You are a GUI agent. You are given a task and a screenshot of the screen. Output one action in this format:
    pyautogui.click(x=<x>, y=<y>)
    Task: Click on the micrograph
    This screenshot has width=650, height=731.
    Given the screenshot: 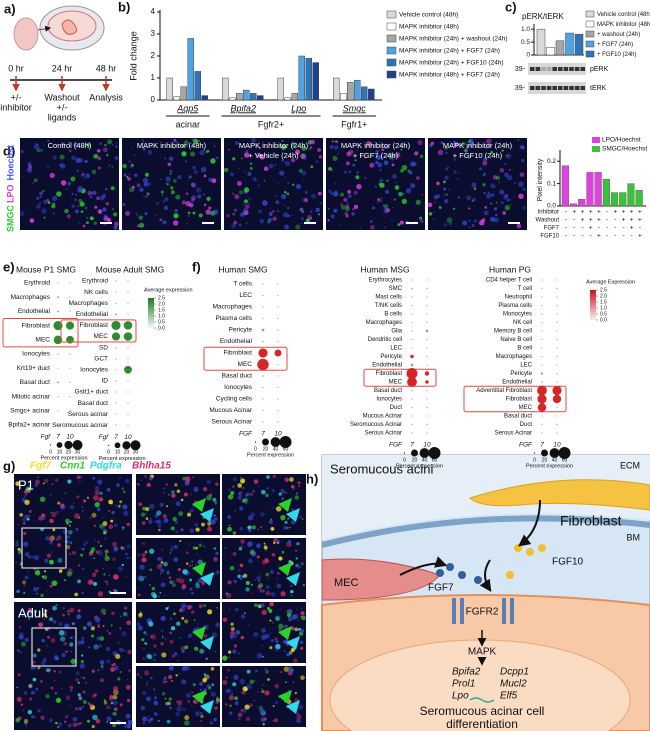 What is the action you would take?
    pyautogui.click(x=73, y=536)
    